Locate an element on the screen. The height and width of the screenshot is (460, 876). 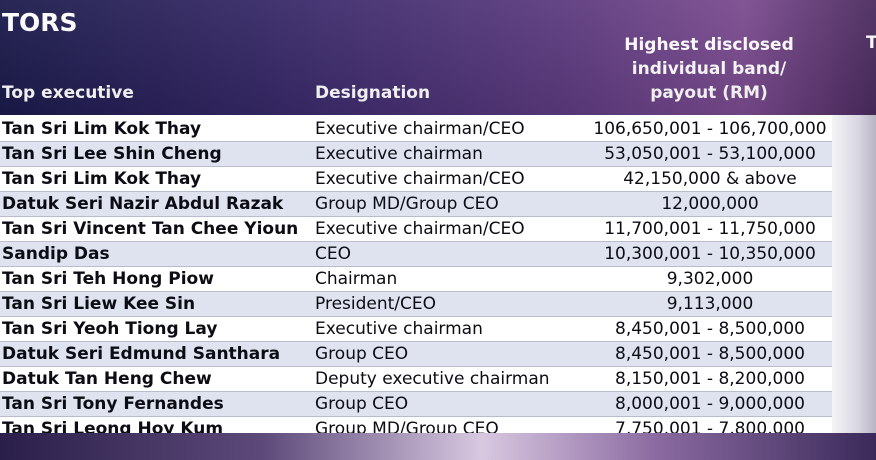
designation-cell: Deputy executive chairman is located at coordinates (432, 379).